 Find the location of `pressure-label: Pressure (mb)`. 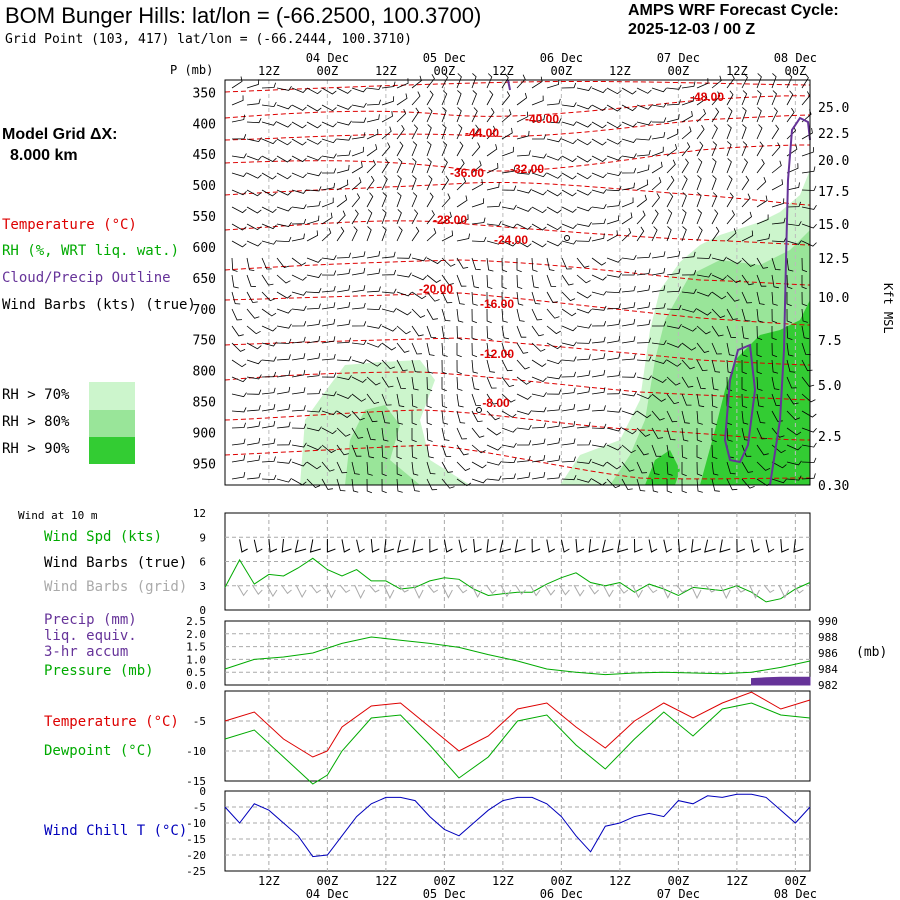

pressure-label: Pressure (mb) is located at coordinates (99, 671).